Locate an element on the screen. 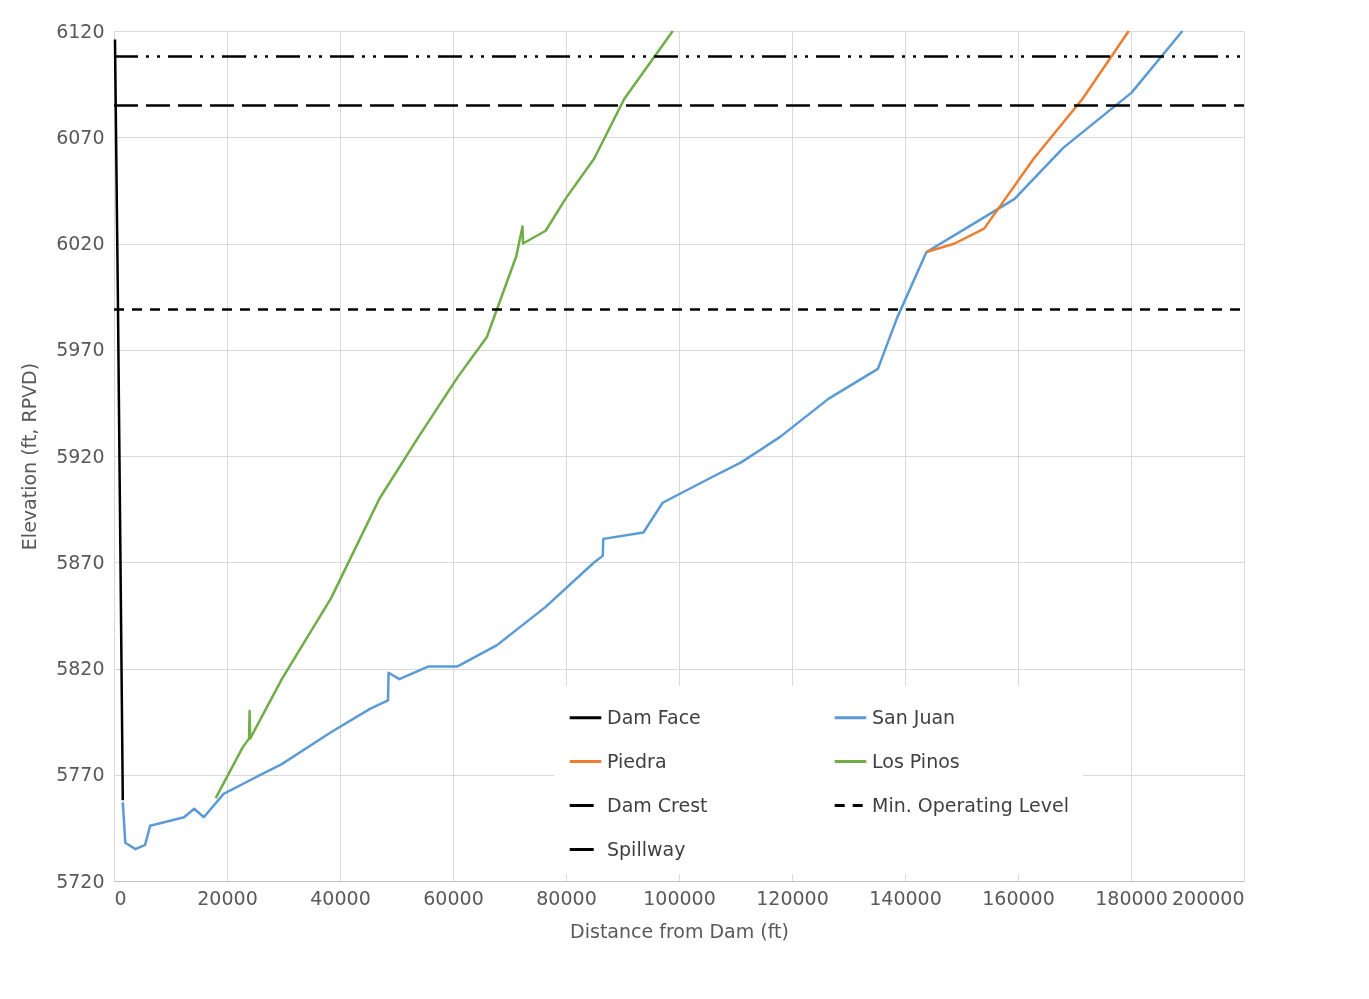 This screenshot has height=999, width=1369. x-tick-label: 200000 is located at coordinates (1208, 897).